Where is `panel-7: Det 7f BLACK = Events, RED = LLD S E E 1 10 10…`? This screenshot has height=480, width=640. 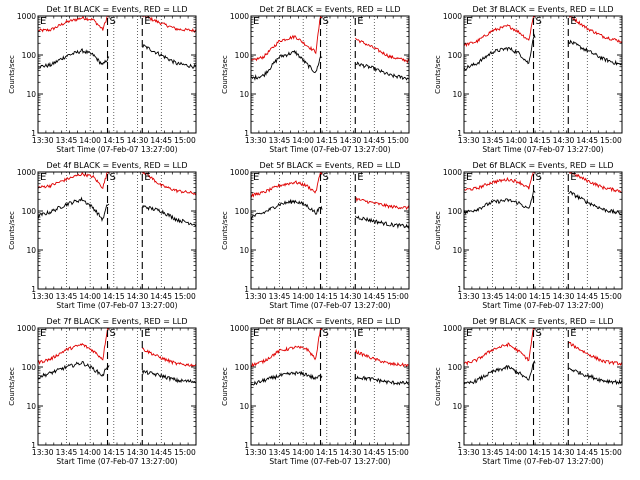
panel-7: Det 7f BLACK = Events, RED = LLD S E E 1 10 10… is located at coordinates (102, 391).